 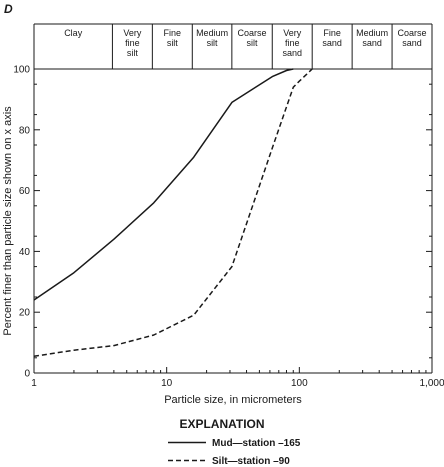 What do you see at coordinates (167, 383) in the screenshot?
I see `x-tick-label: 10` at bounding box center [167, 383].